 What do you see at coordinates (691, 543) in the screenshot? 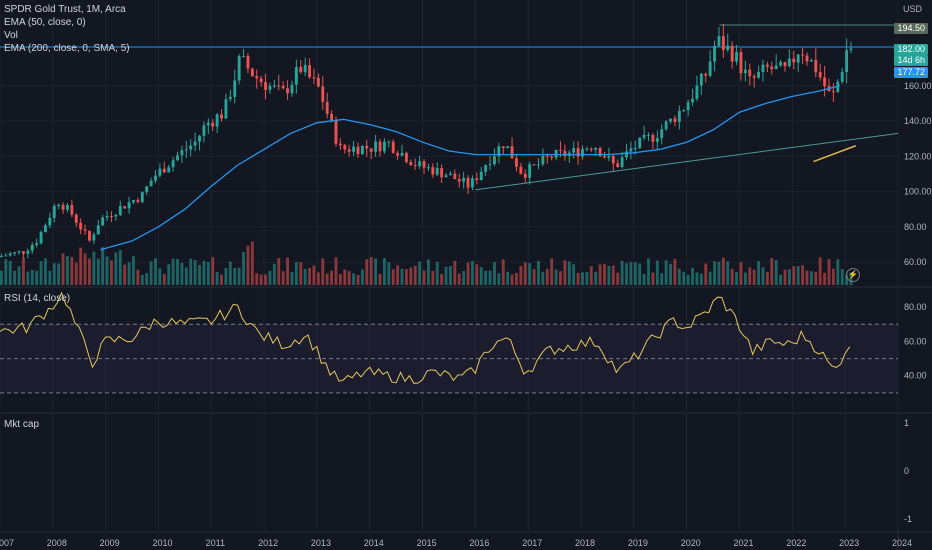
I see `x-tick-label: 2020` at bounding box center [691, 543].